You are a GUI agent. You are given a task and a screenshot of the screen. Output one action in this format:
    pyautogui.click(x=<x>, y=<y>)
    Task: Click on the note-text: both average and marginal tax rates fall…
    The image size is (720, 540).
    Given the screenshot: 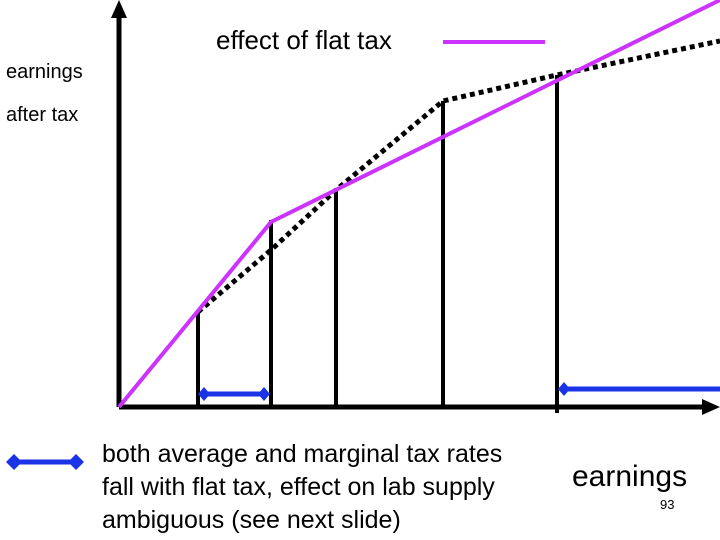 What is the action you would take?
    pyautogui.click(x=337, y=487)
    